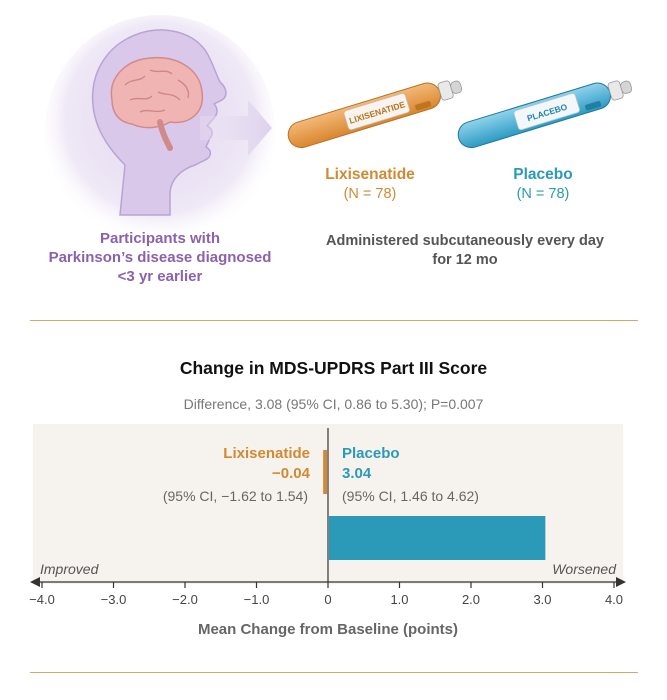 Image resolution: width=667 pixels, height=700 pixels. I want to click on participants-label-line: <3 yr earlier, so click(160, 276).